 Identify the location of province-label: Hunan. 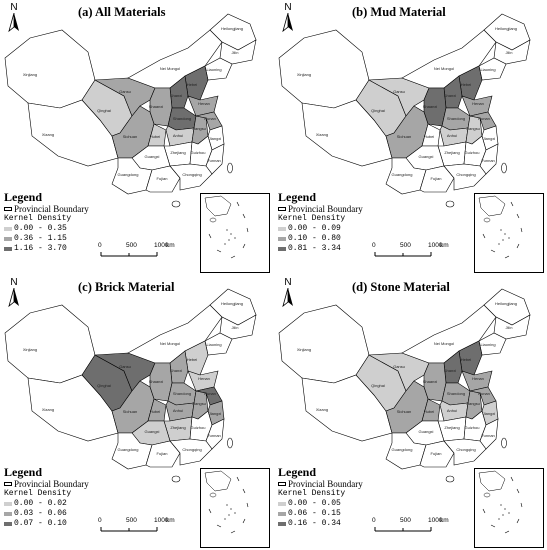
(210, 393).